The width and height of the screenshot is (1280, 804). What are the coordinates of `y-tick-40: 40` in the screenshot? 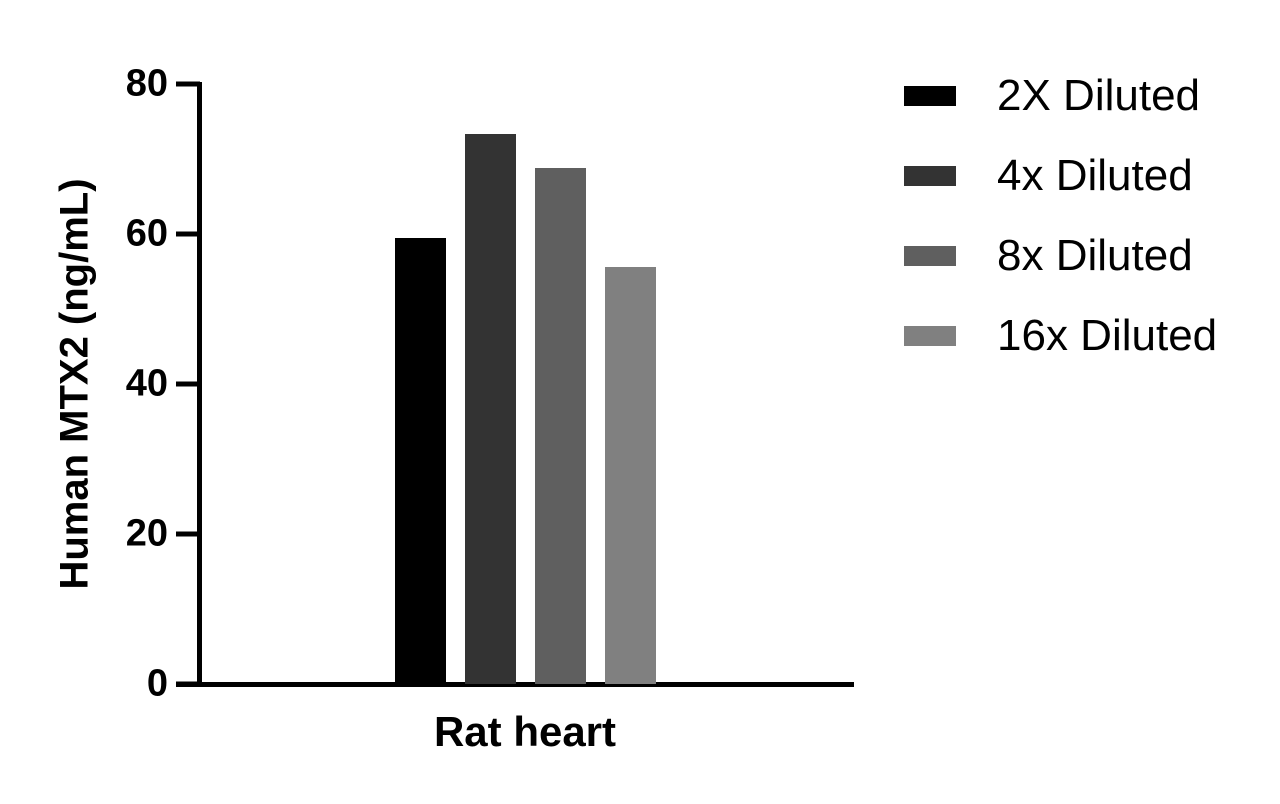 It's located at (146, 383).